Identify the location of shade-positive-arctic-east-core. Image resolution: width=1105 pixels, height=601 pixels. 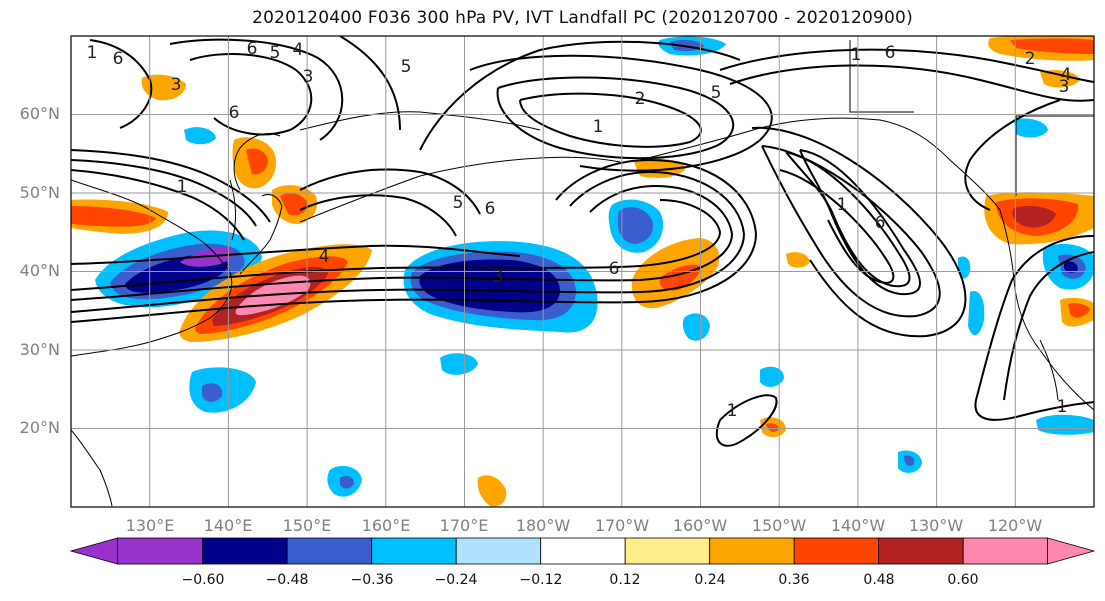
(1052, 46).